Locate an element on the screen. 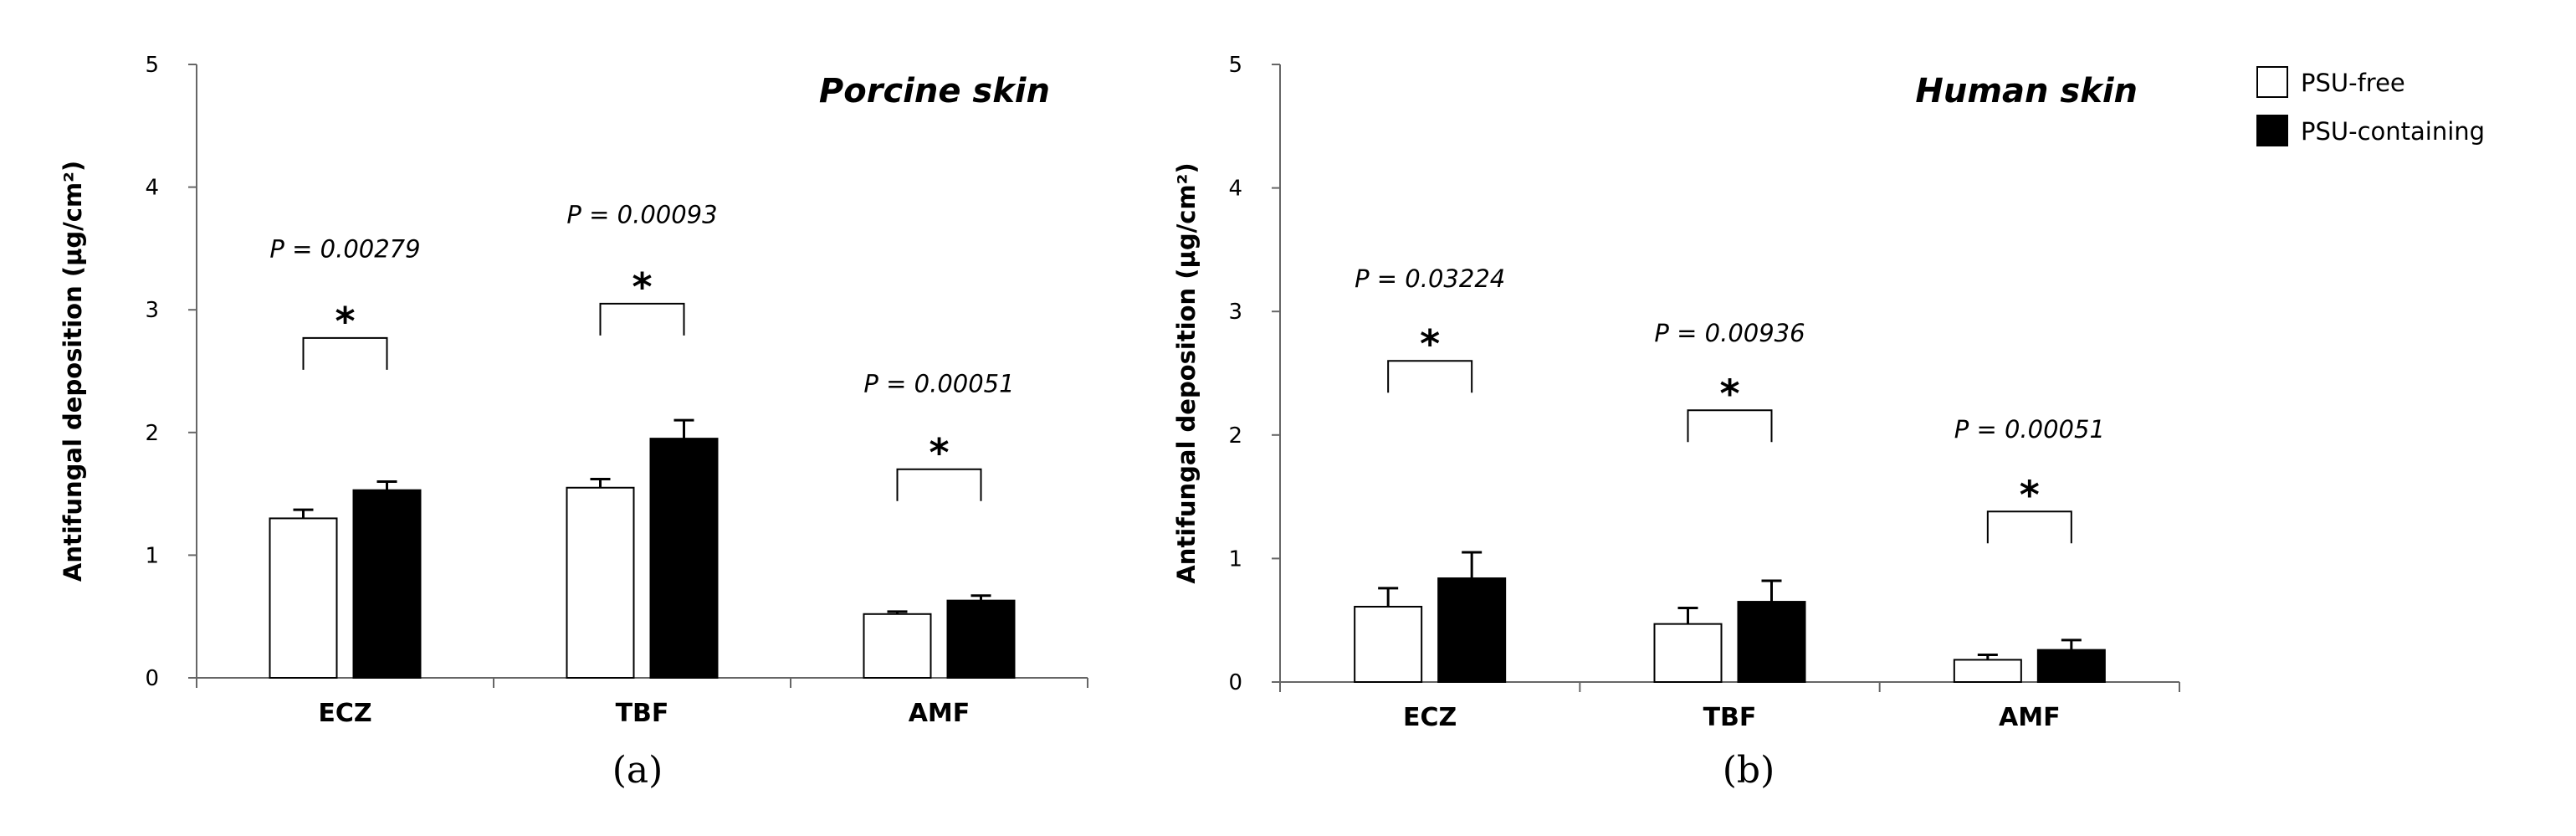 The height and width of the screenshot is (836, 2576). p-value-label: P = 0.03224 is located at coordinates (1430, 278).